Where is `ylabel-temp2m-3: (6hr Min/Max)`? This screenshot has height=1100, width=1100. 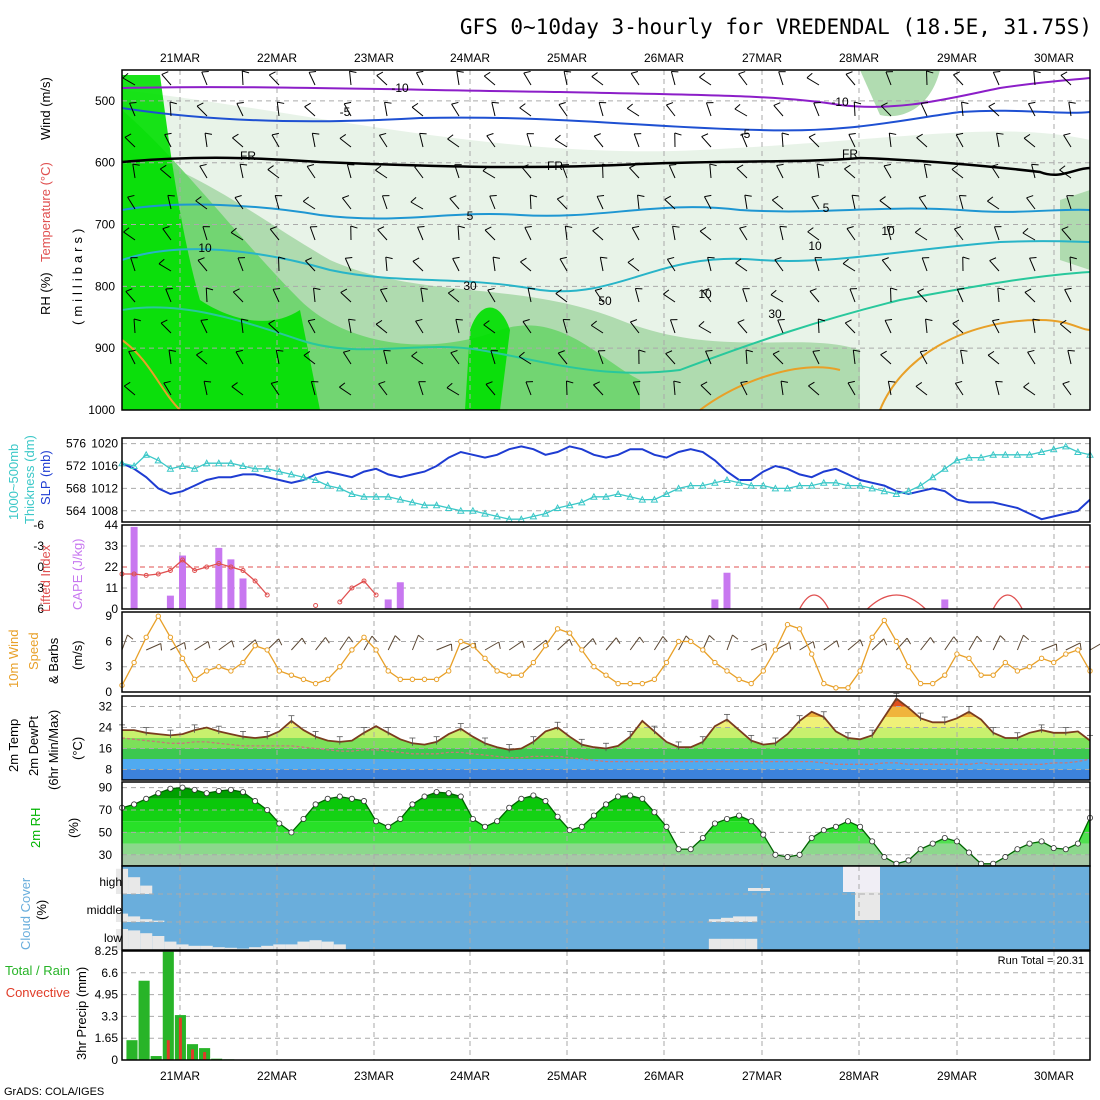 ylabel-temp2m-3: (6hr Min/Max) is located at coordinates (53, 750).